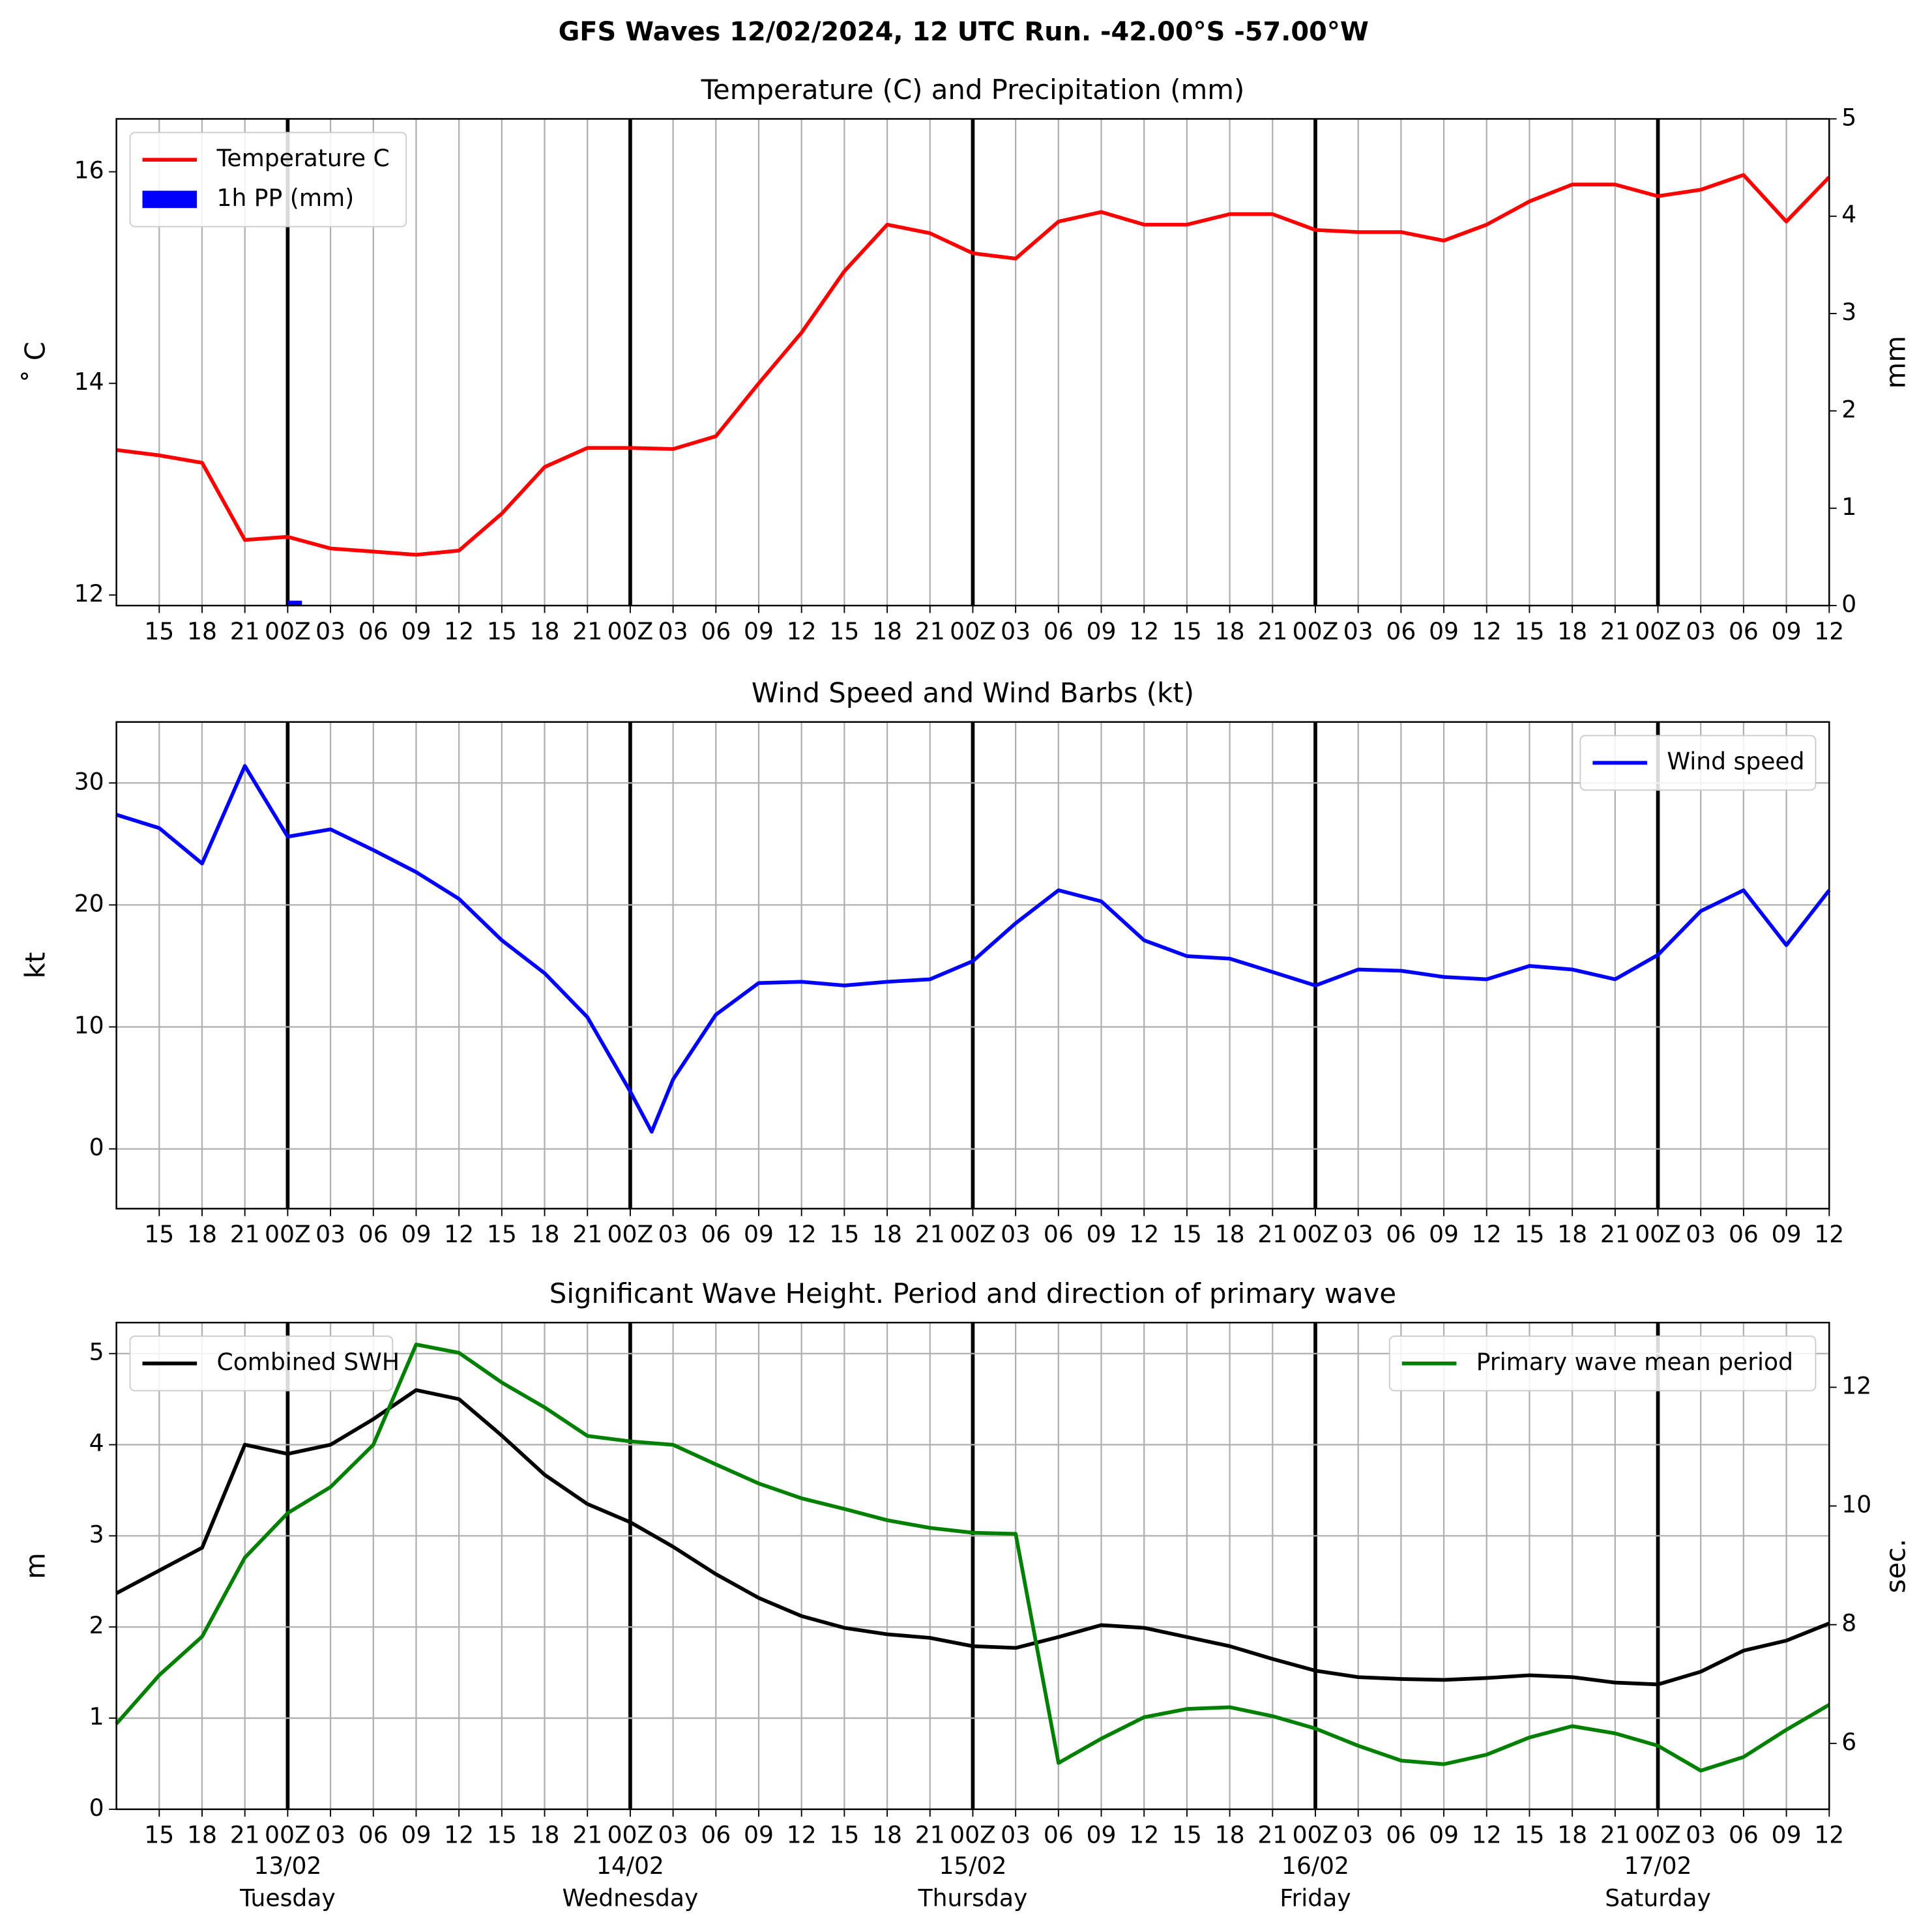  Describe the element at coordinates (96, 1534) in the screenshot. I see `y-tick-label: 3` at that location.